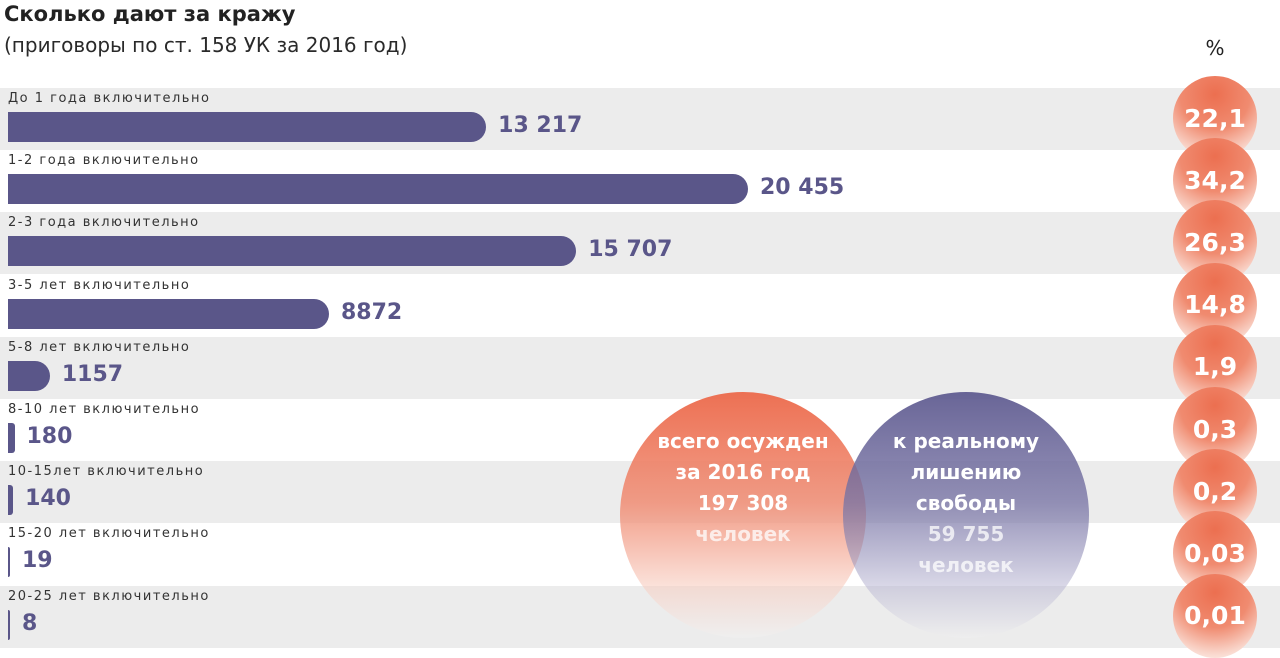 This screenshot has width=1280, height=658. Describe the element at coordinates (30, 623) in the screenshot. I see `bar-value-label: 8` at that location.